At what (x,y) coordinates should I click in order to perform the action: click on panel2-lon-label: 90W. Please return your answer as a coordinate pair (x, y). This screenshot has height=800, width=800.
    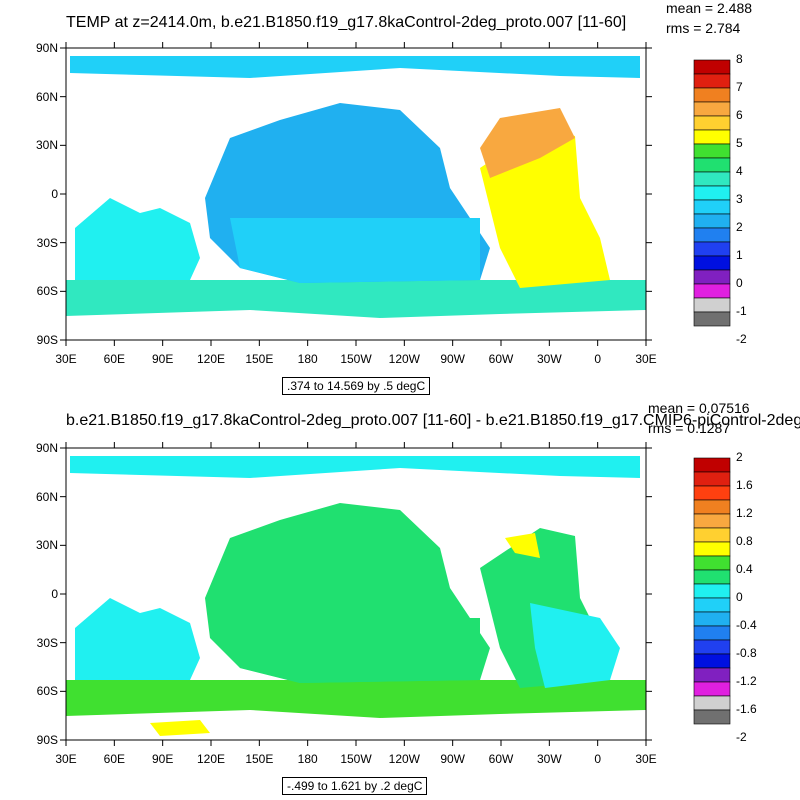
    Looking at the image, I should click on (452, 759).